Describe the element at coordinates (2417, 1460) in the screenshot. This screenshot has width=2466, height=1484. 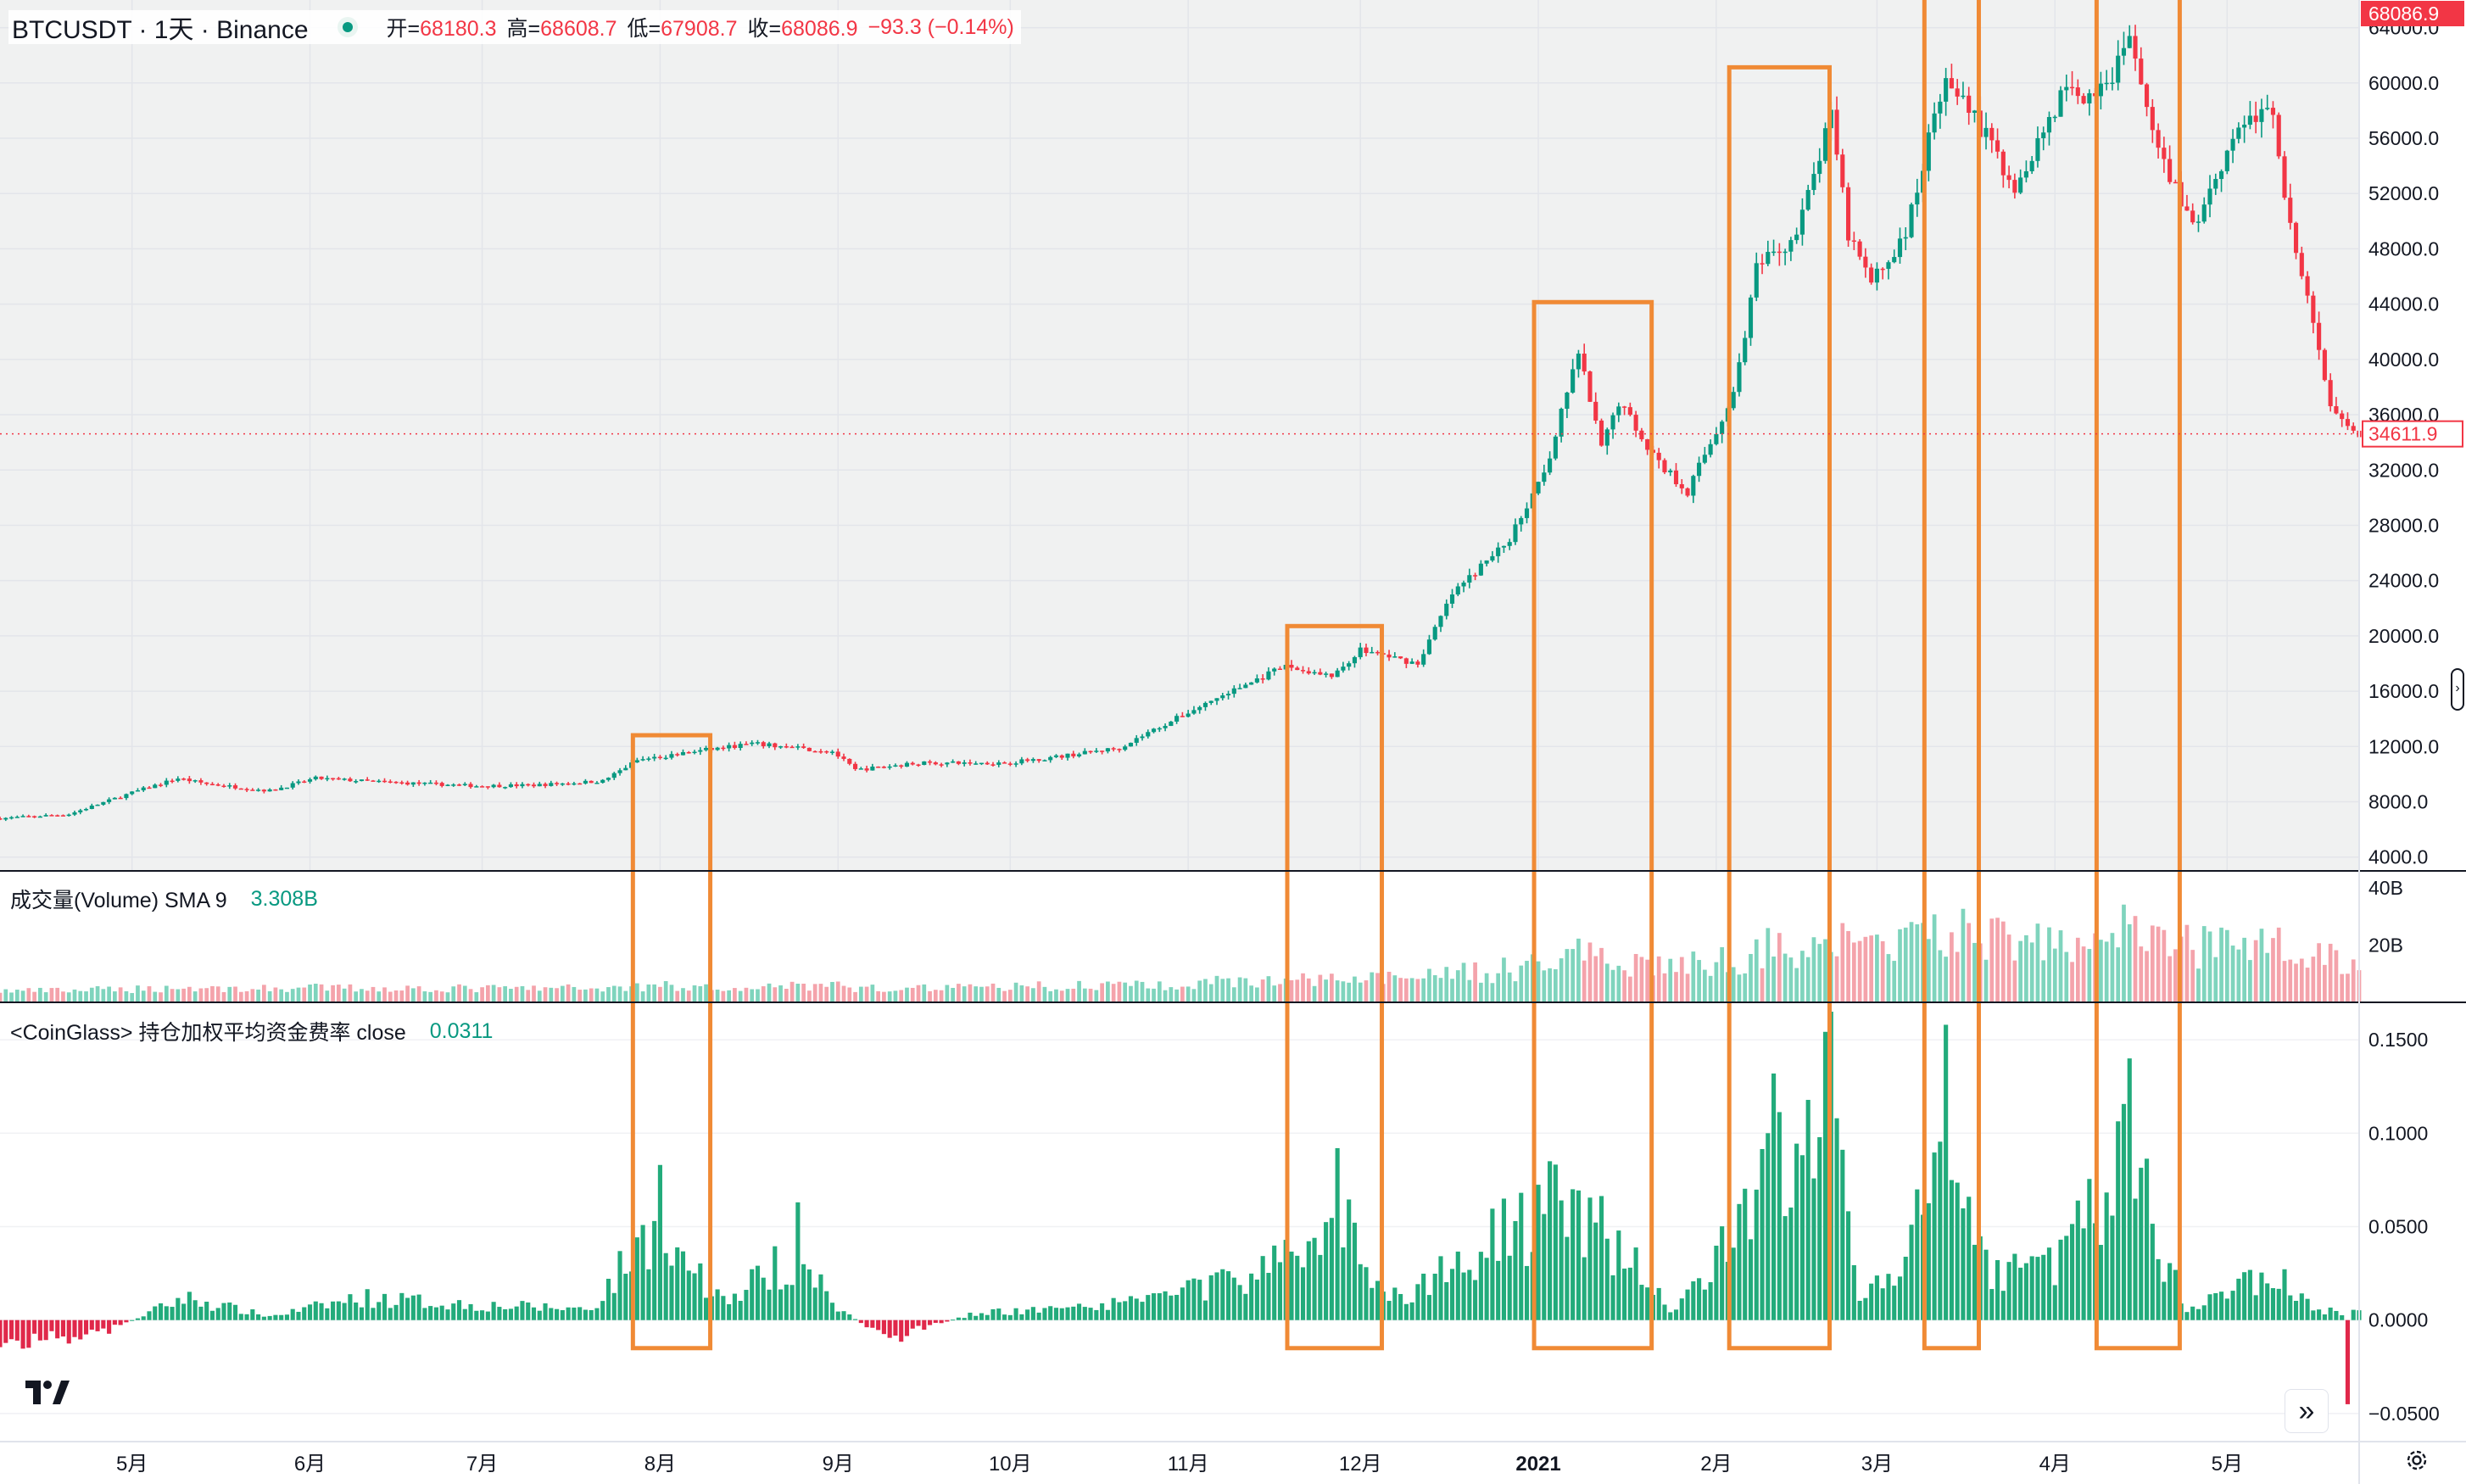
I see `chart-settings-button` at that location.